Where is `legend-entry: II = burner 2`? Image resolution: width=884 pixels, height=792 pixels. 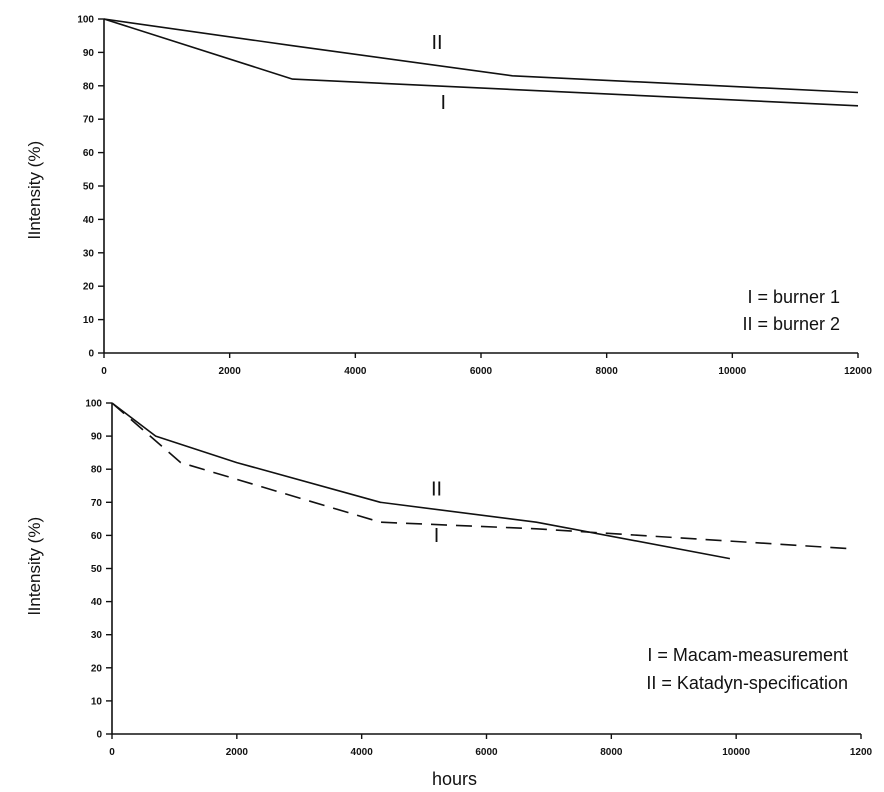
legend-entry: II = burner 2 is located at coordinates (791, 324).